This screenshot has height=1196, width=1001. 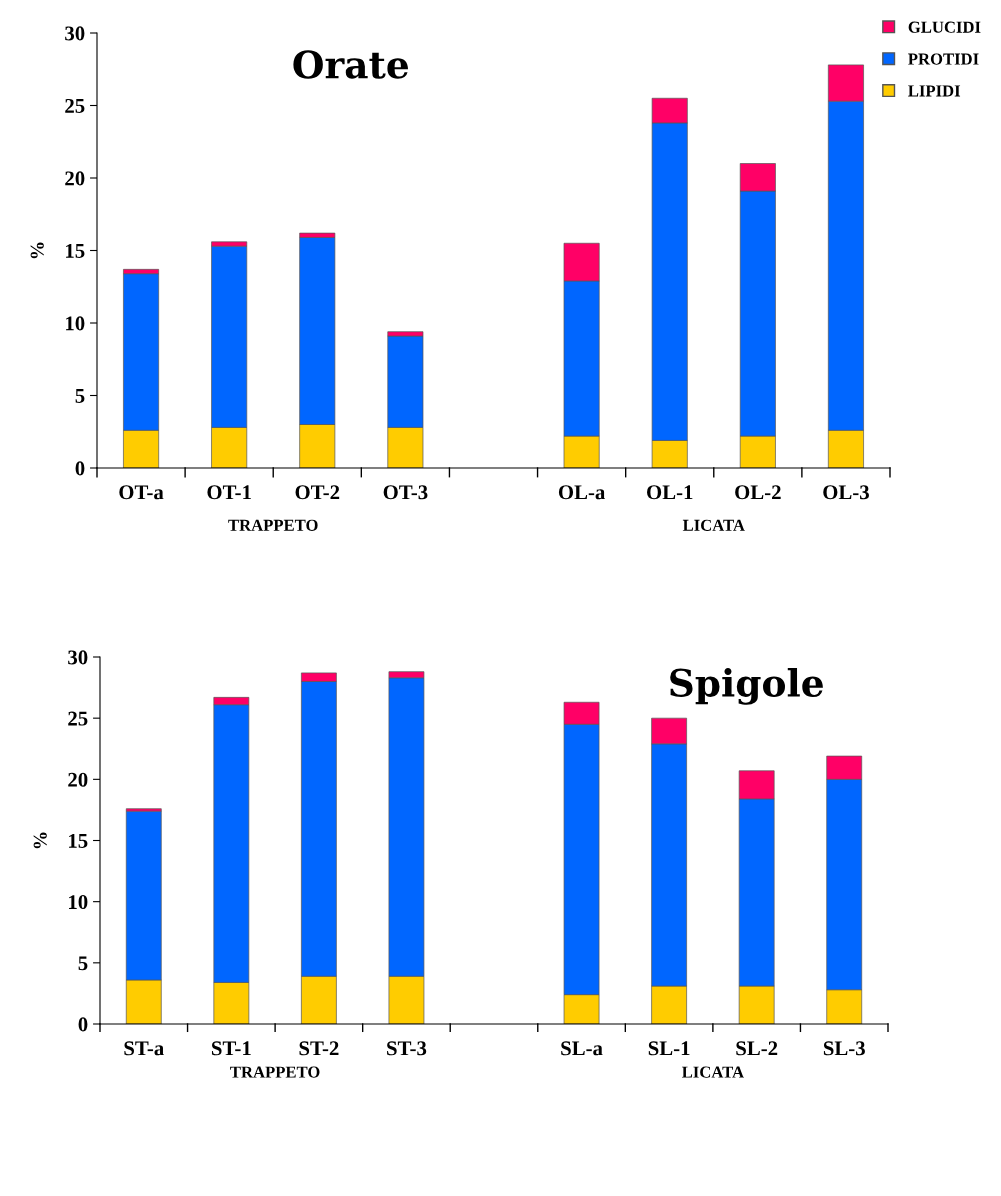 I want to click on x-tick-label: SL-2, so click(x=757, y=1048).